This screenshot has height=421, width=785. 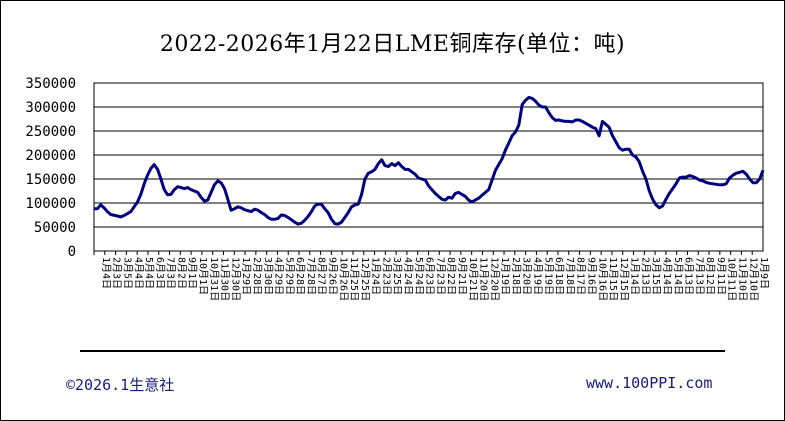 I want to click on x-tick-label: 5月24日, so click(x=419, y=276).